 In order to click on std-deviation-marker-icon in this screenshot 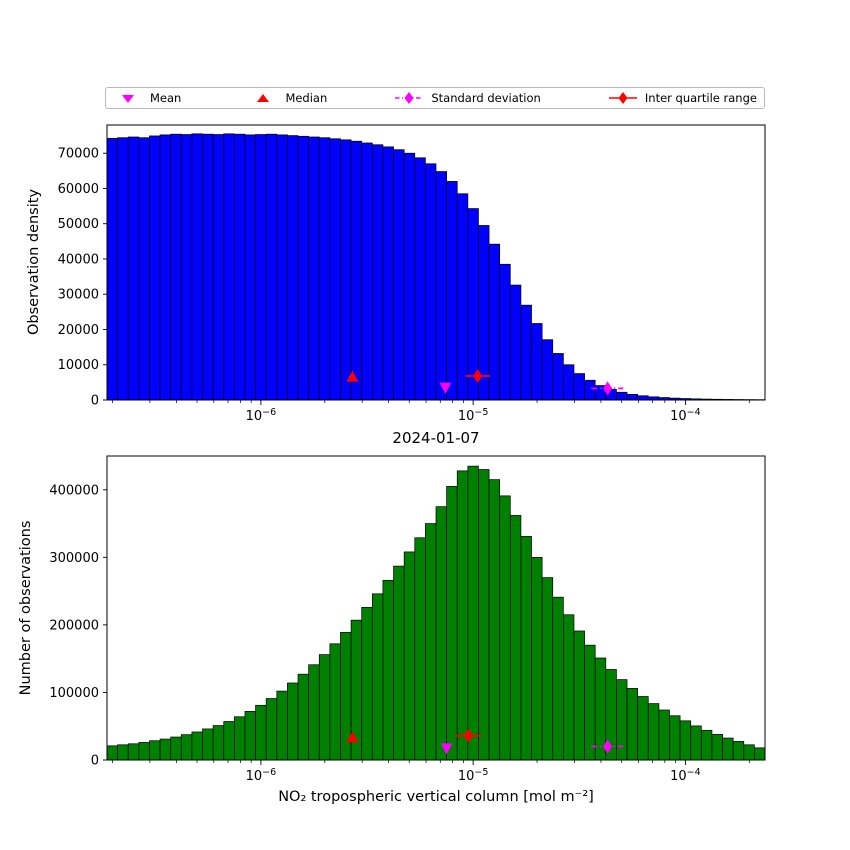, I will do `click(409, 98)`.